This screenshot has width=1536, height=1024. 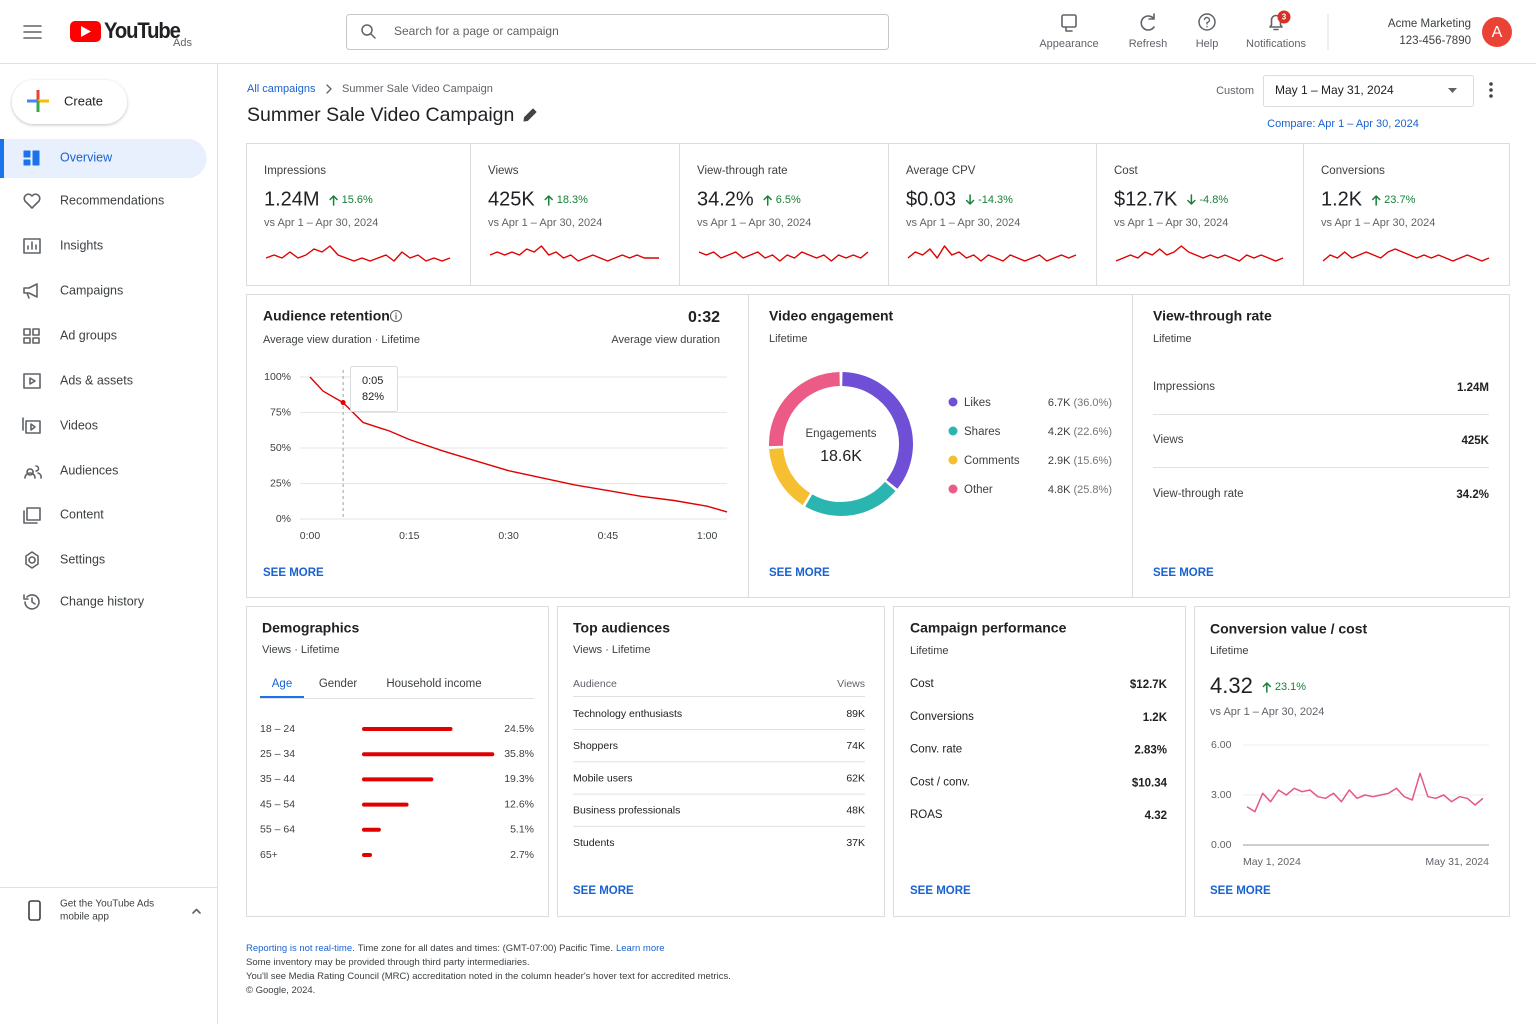 I want to click on search-icon-handle, so click(x=373, y=36).